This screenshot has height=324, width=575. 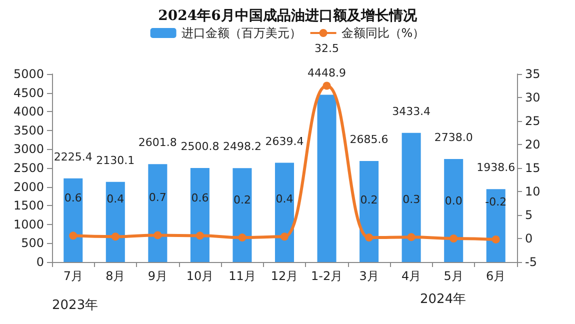 What do you see at coordinates (529, 239) in the screenshot?
I see `y2-tick-label: 0` at bounding box center [529, 239].